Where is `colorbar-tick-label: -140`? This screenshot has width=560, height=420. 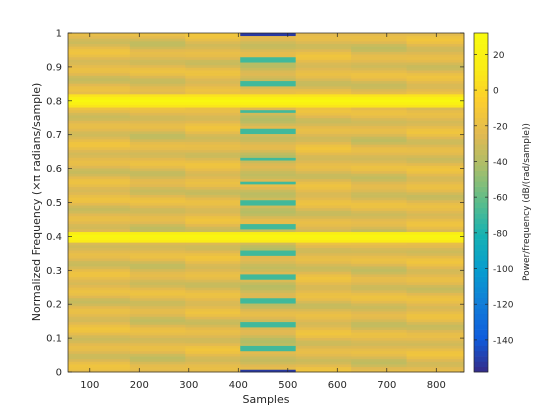
colorbar-tick-label: -140 is located at coordinates (503, 341).